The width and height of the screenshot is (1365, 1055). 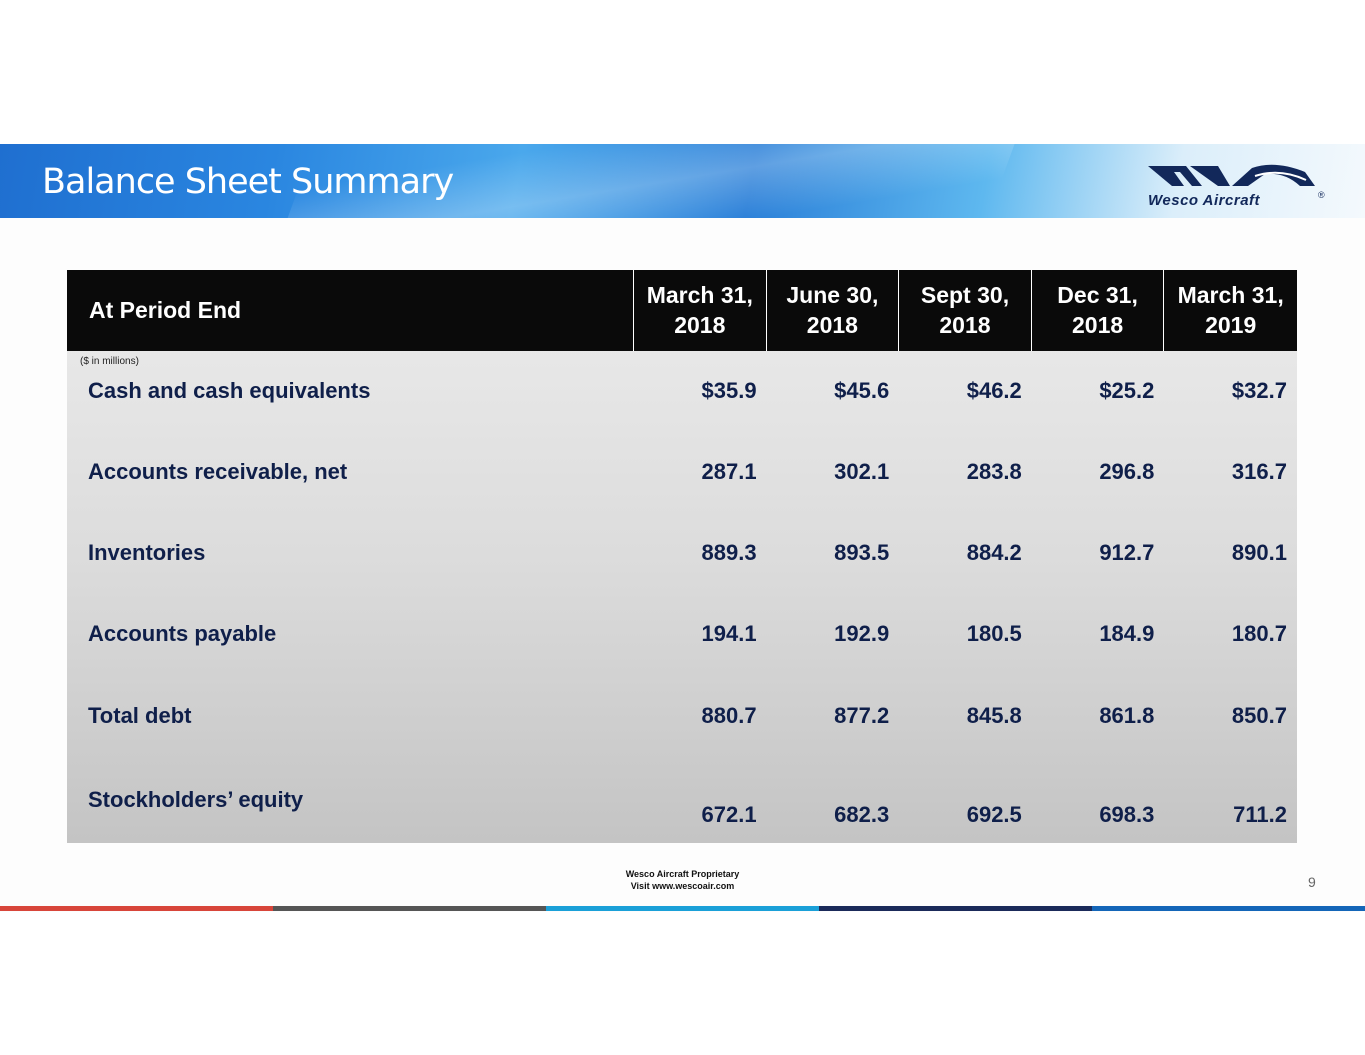 I want to click on cell-value: 889.3, so click(x=729, y=552).